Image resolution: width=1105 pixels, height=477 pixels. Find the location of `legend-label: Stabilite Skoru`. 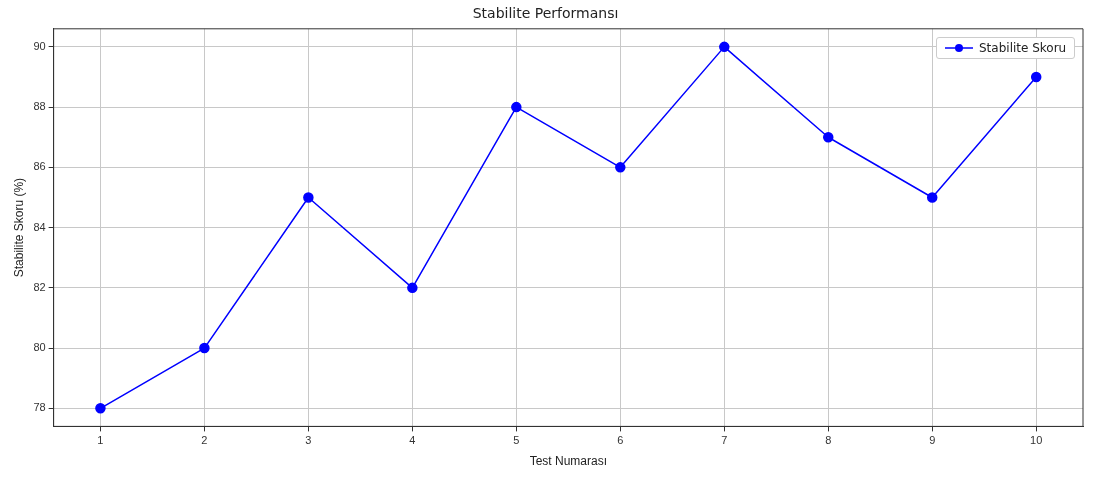

legend-label: Stabilite Skoru is located at coordinates (1023, 47).